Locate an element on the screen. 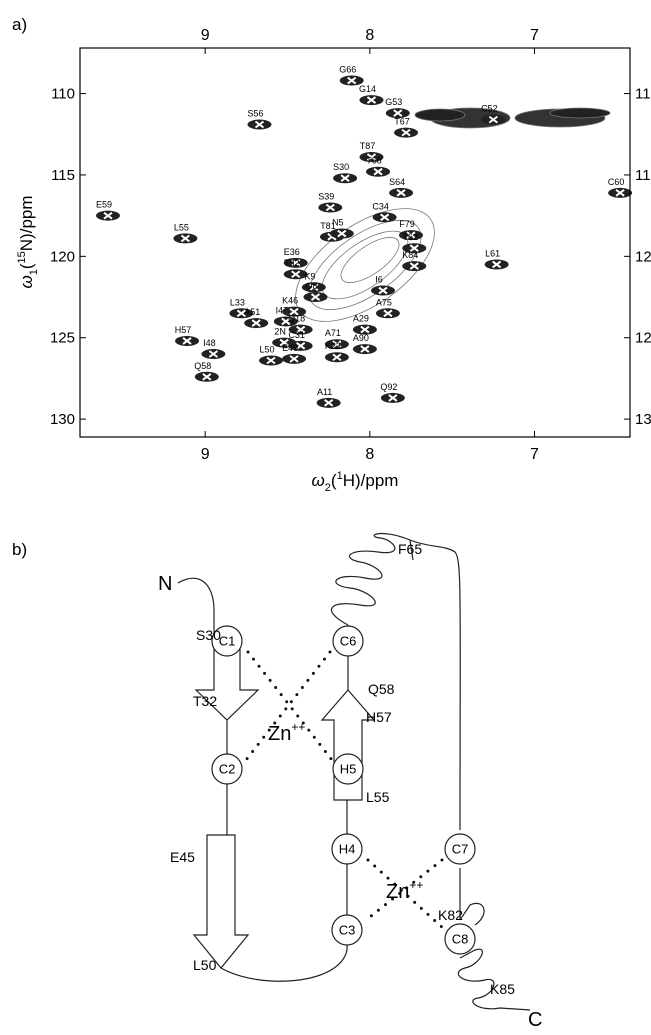  peak-label: K84 is located at coordinates (410, 255).